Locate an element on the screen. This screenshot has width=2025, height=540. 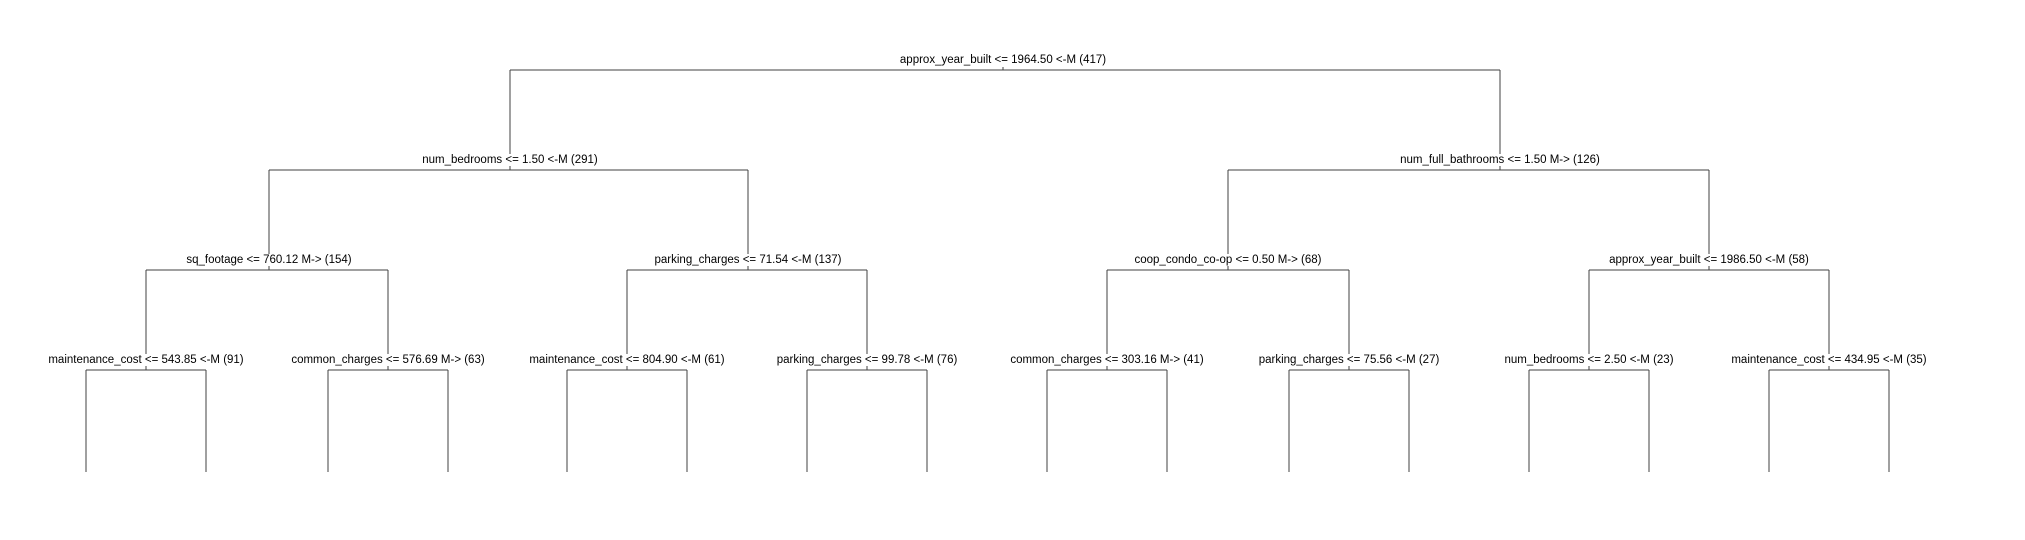
node-label-bg-n1 is located at coordinates (510, 160).